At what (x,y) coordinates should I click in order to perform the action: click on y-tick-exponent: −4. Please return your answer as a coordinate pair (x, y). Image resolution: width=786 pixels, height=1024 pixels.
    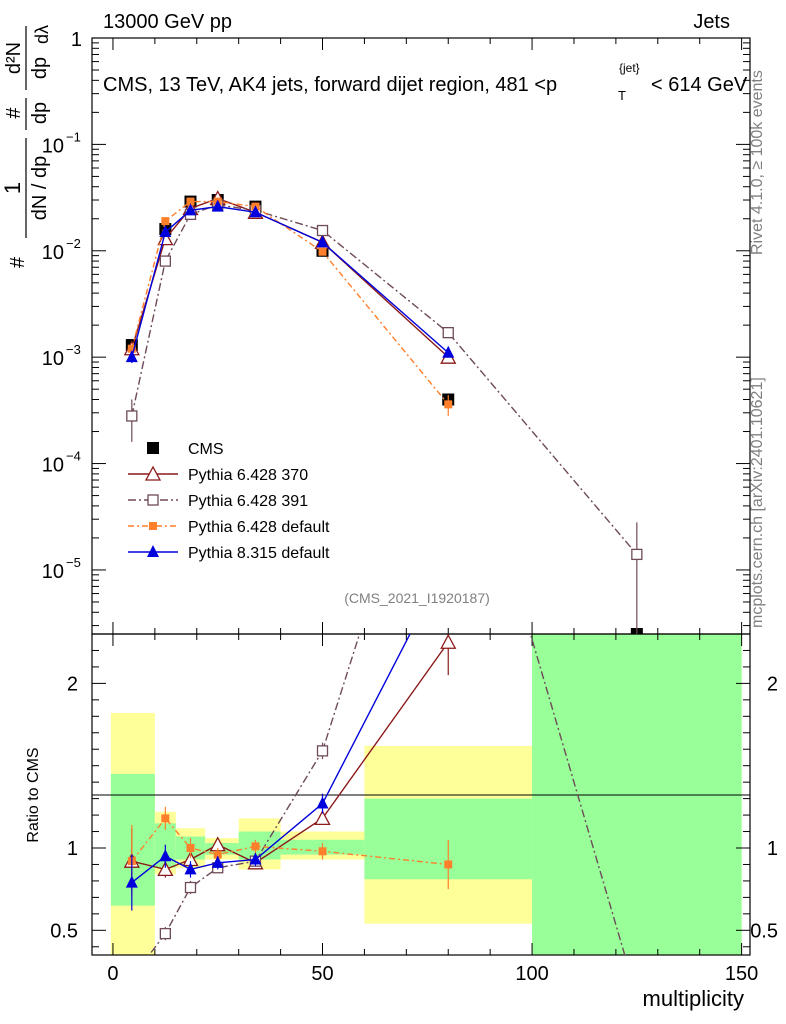
    Looking at the image, I should click on (73, 456).